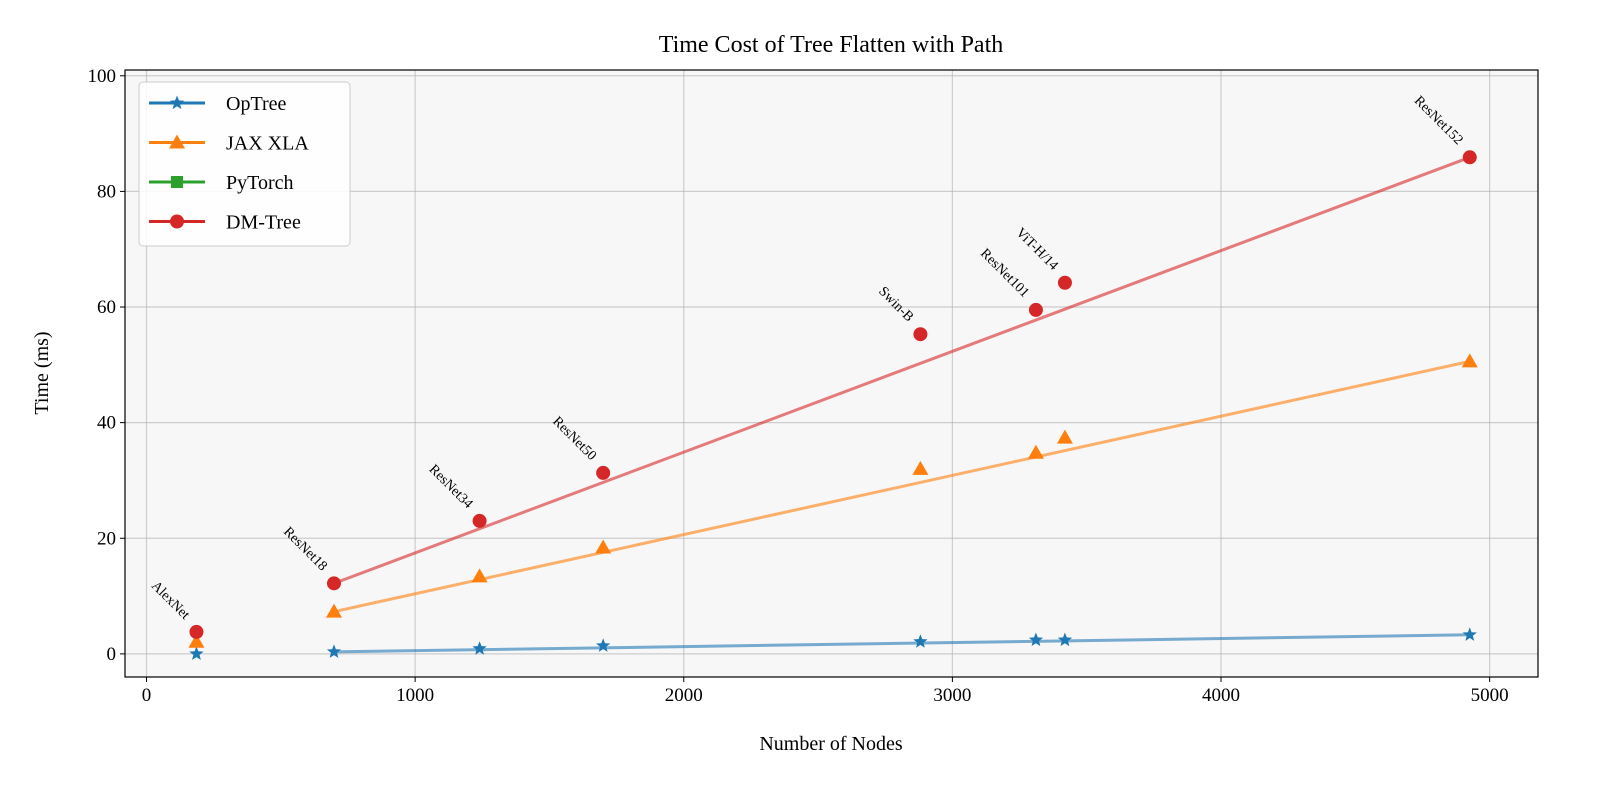 The height and width of the screenshot is (805, 1600). I want to click on legend: OpTree JAX XLA PyTorch DM-Tree, so click(244, 164).